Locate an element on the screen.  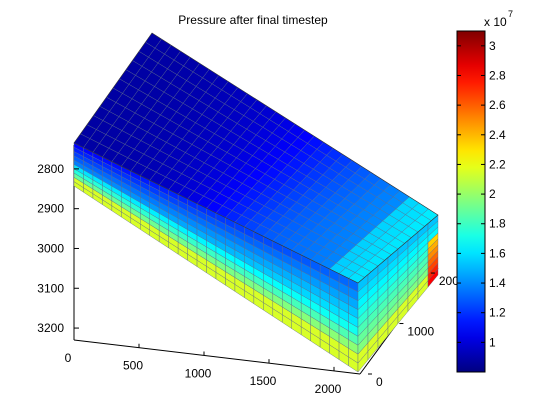
z-axis-ticks: 2800 2900 3000 3100 3200 is located at coordinates (58, 248).